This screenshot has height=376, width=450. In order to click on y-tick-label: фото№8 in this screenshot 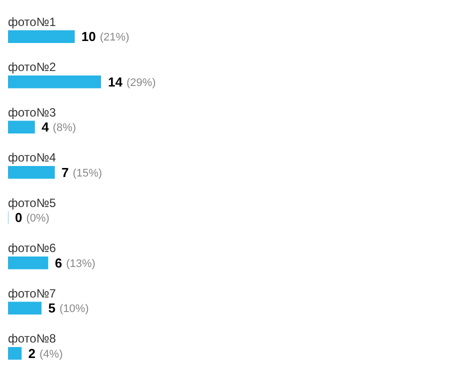, I will do `click(32, 339)`.